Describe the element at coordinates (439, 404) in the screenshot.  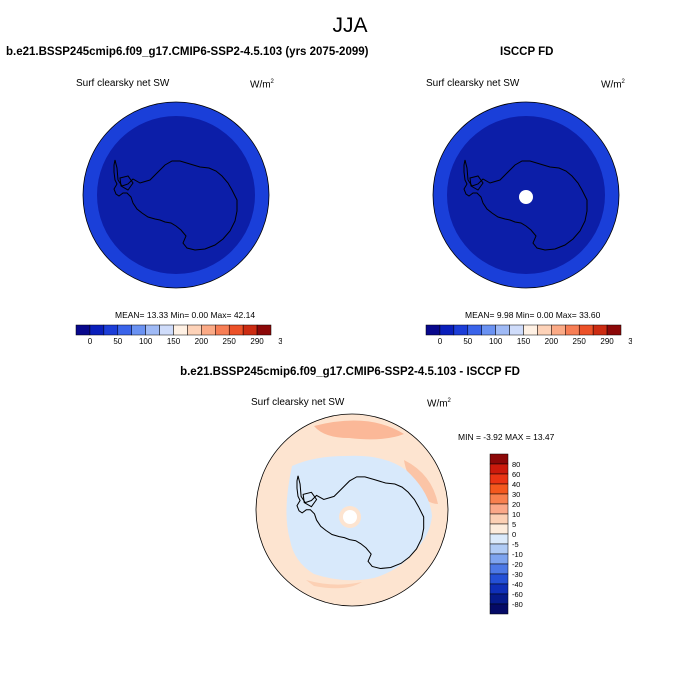
I see `diff-units-label: W/m2` at that location.